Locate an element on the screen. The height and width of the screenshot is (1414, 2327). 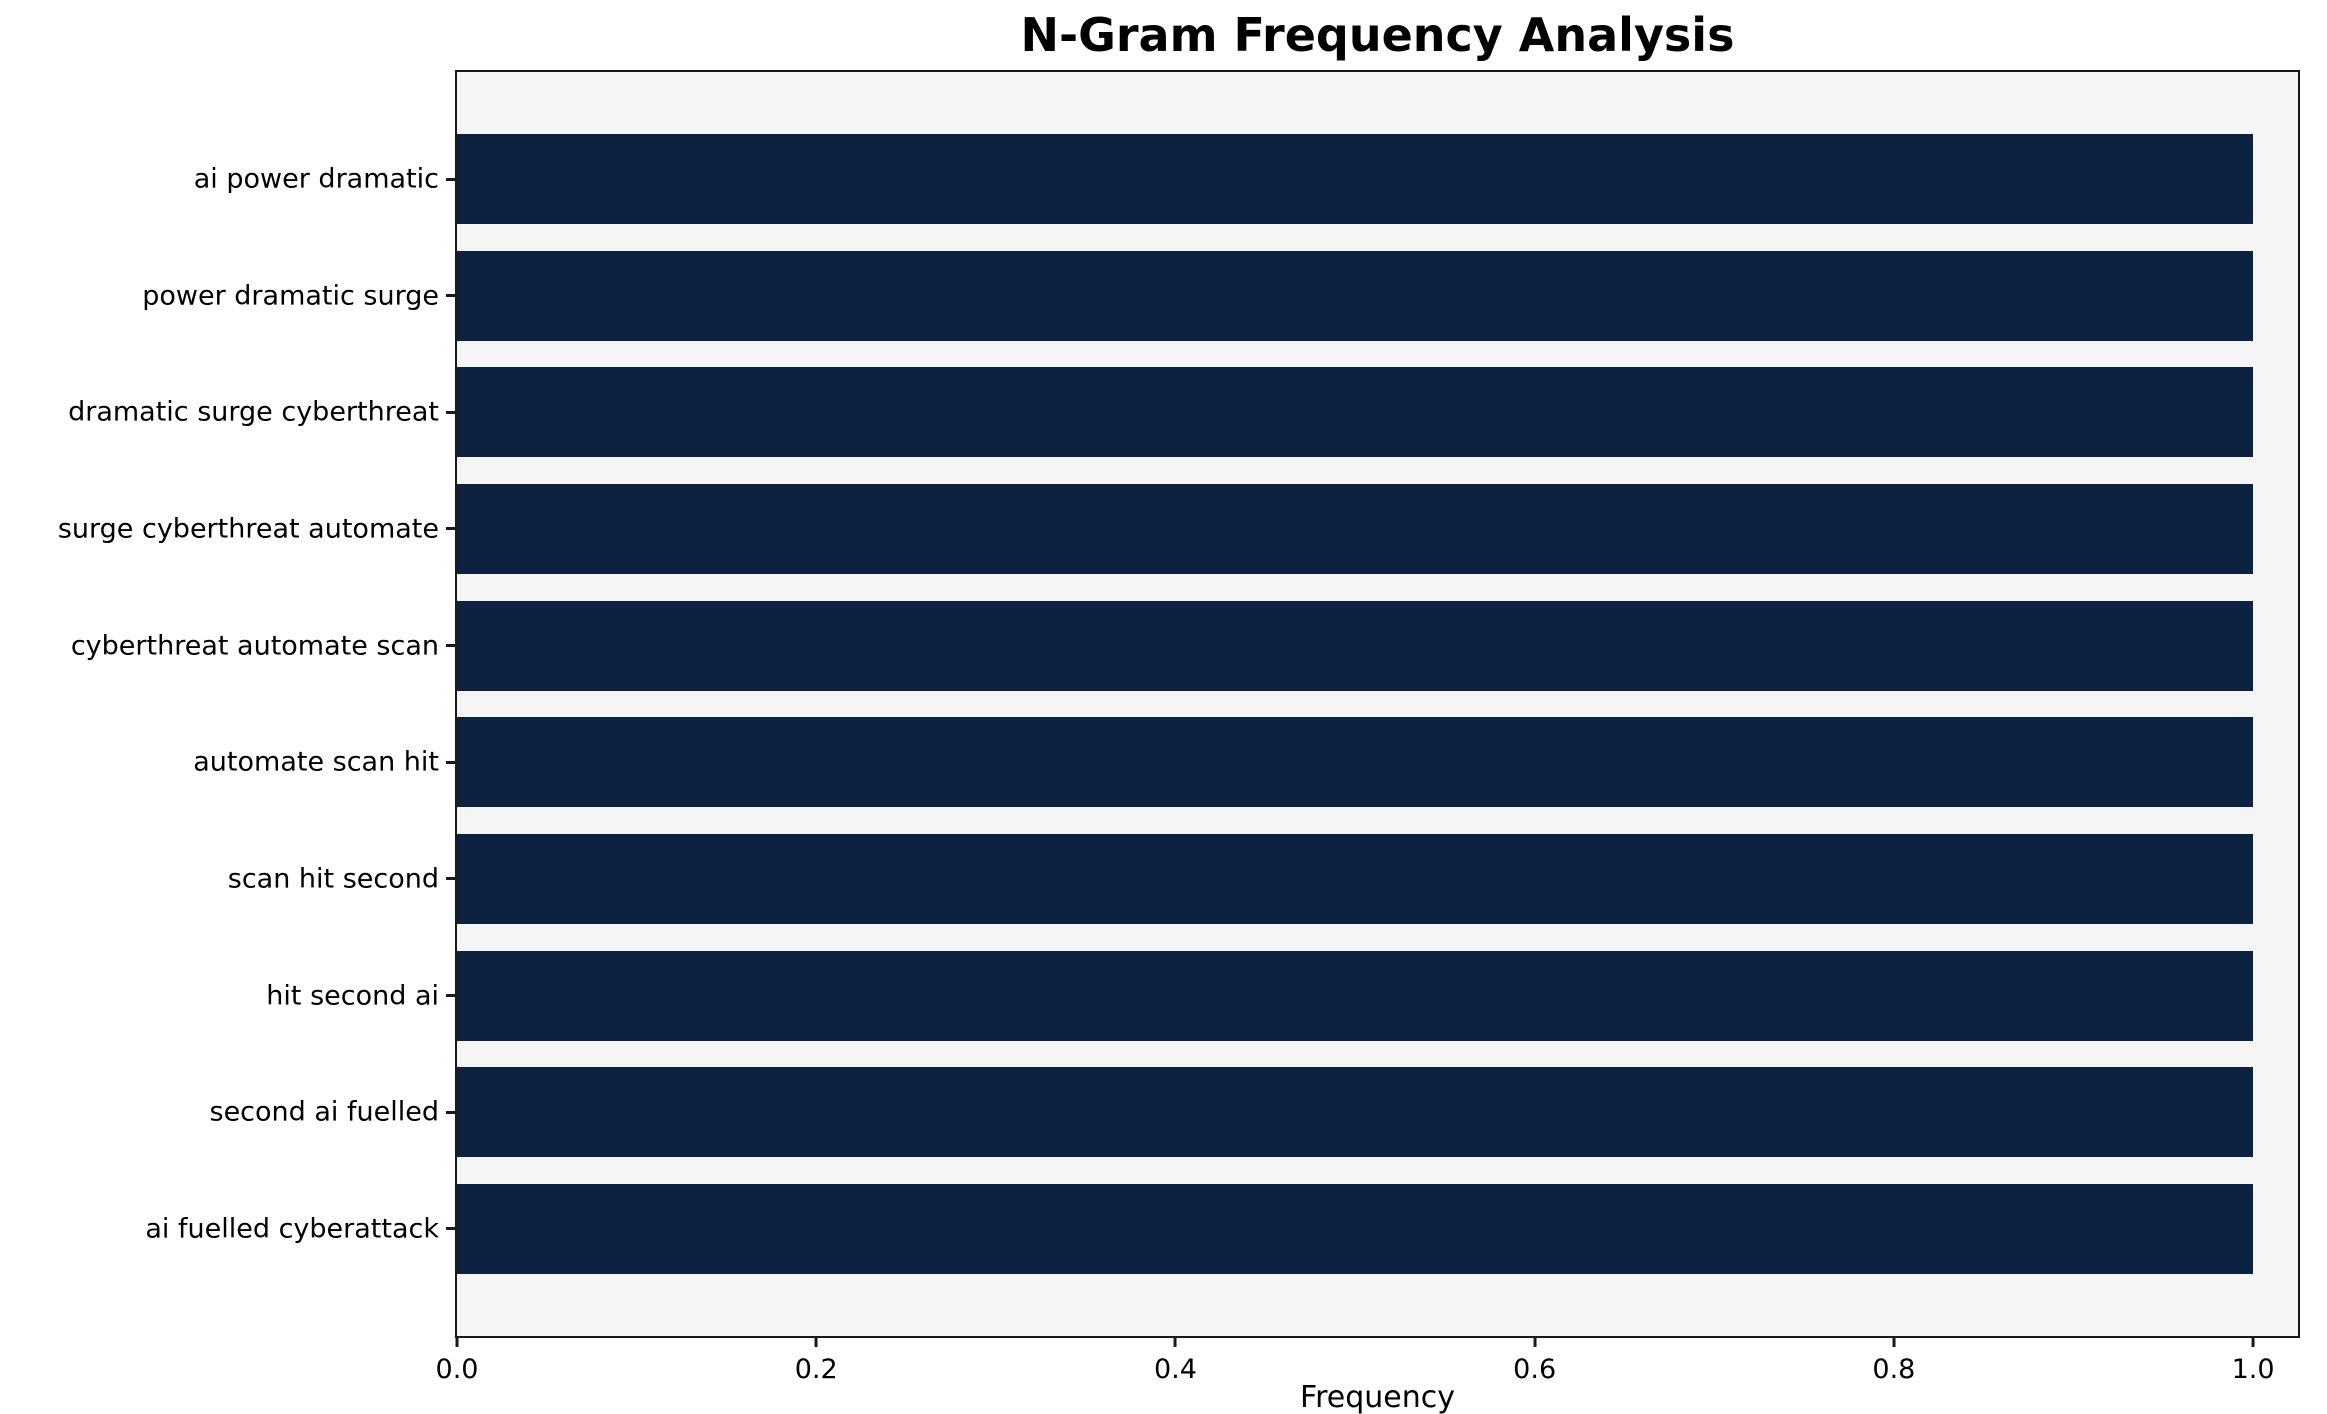
bar-row: surge cyberthreat automate is located at coordinates (1178, 528).